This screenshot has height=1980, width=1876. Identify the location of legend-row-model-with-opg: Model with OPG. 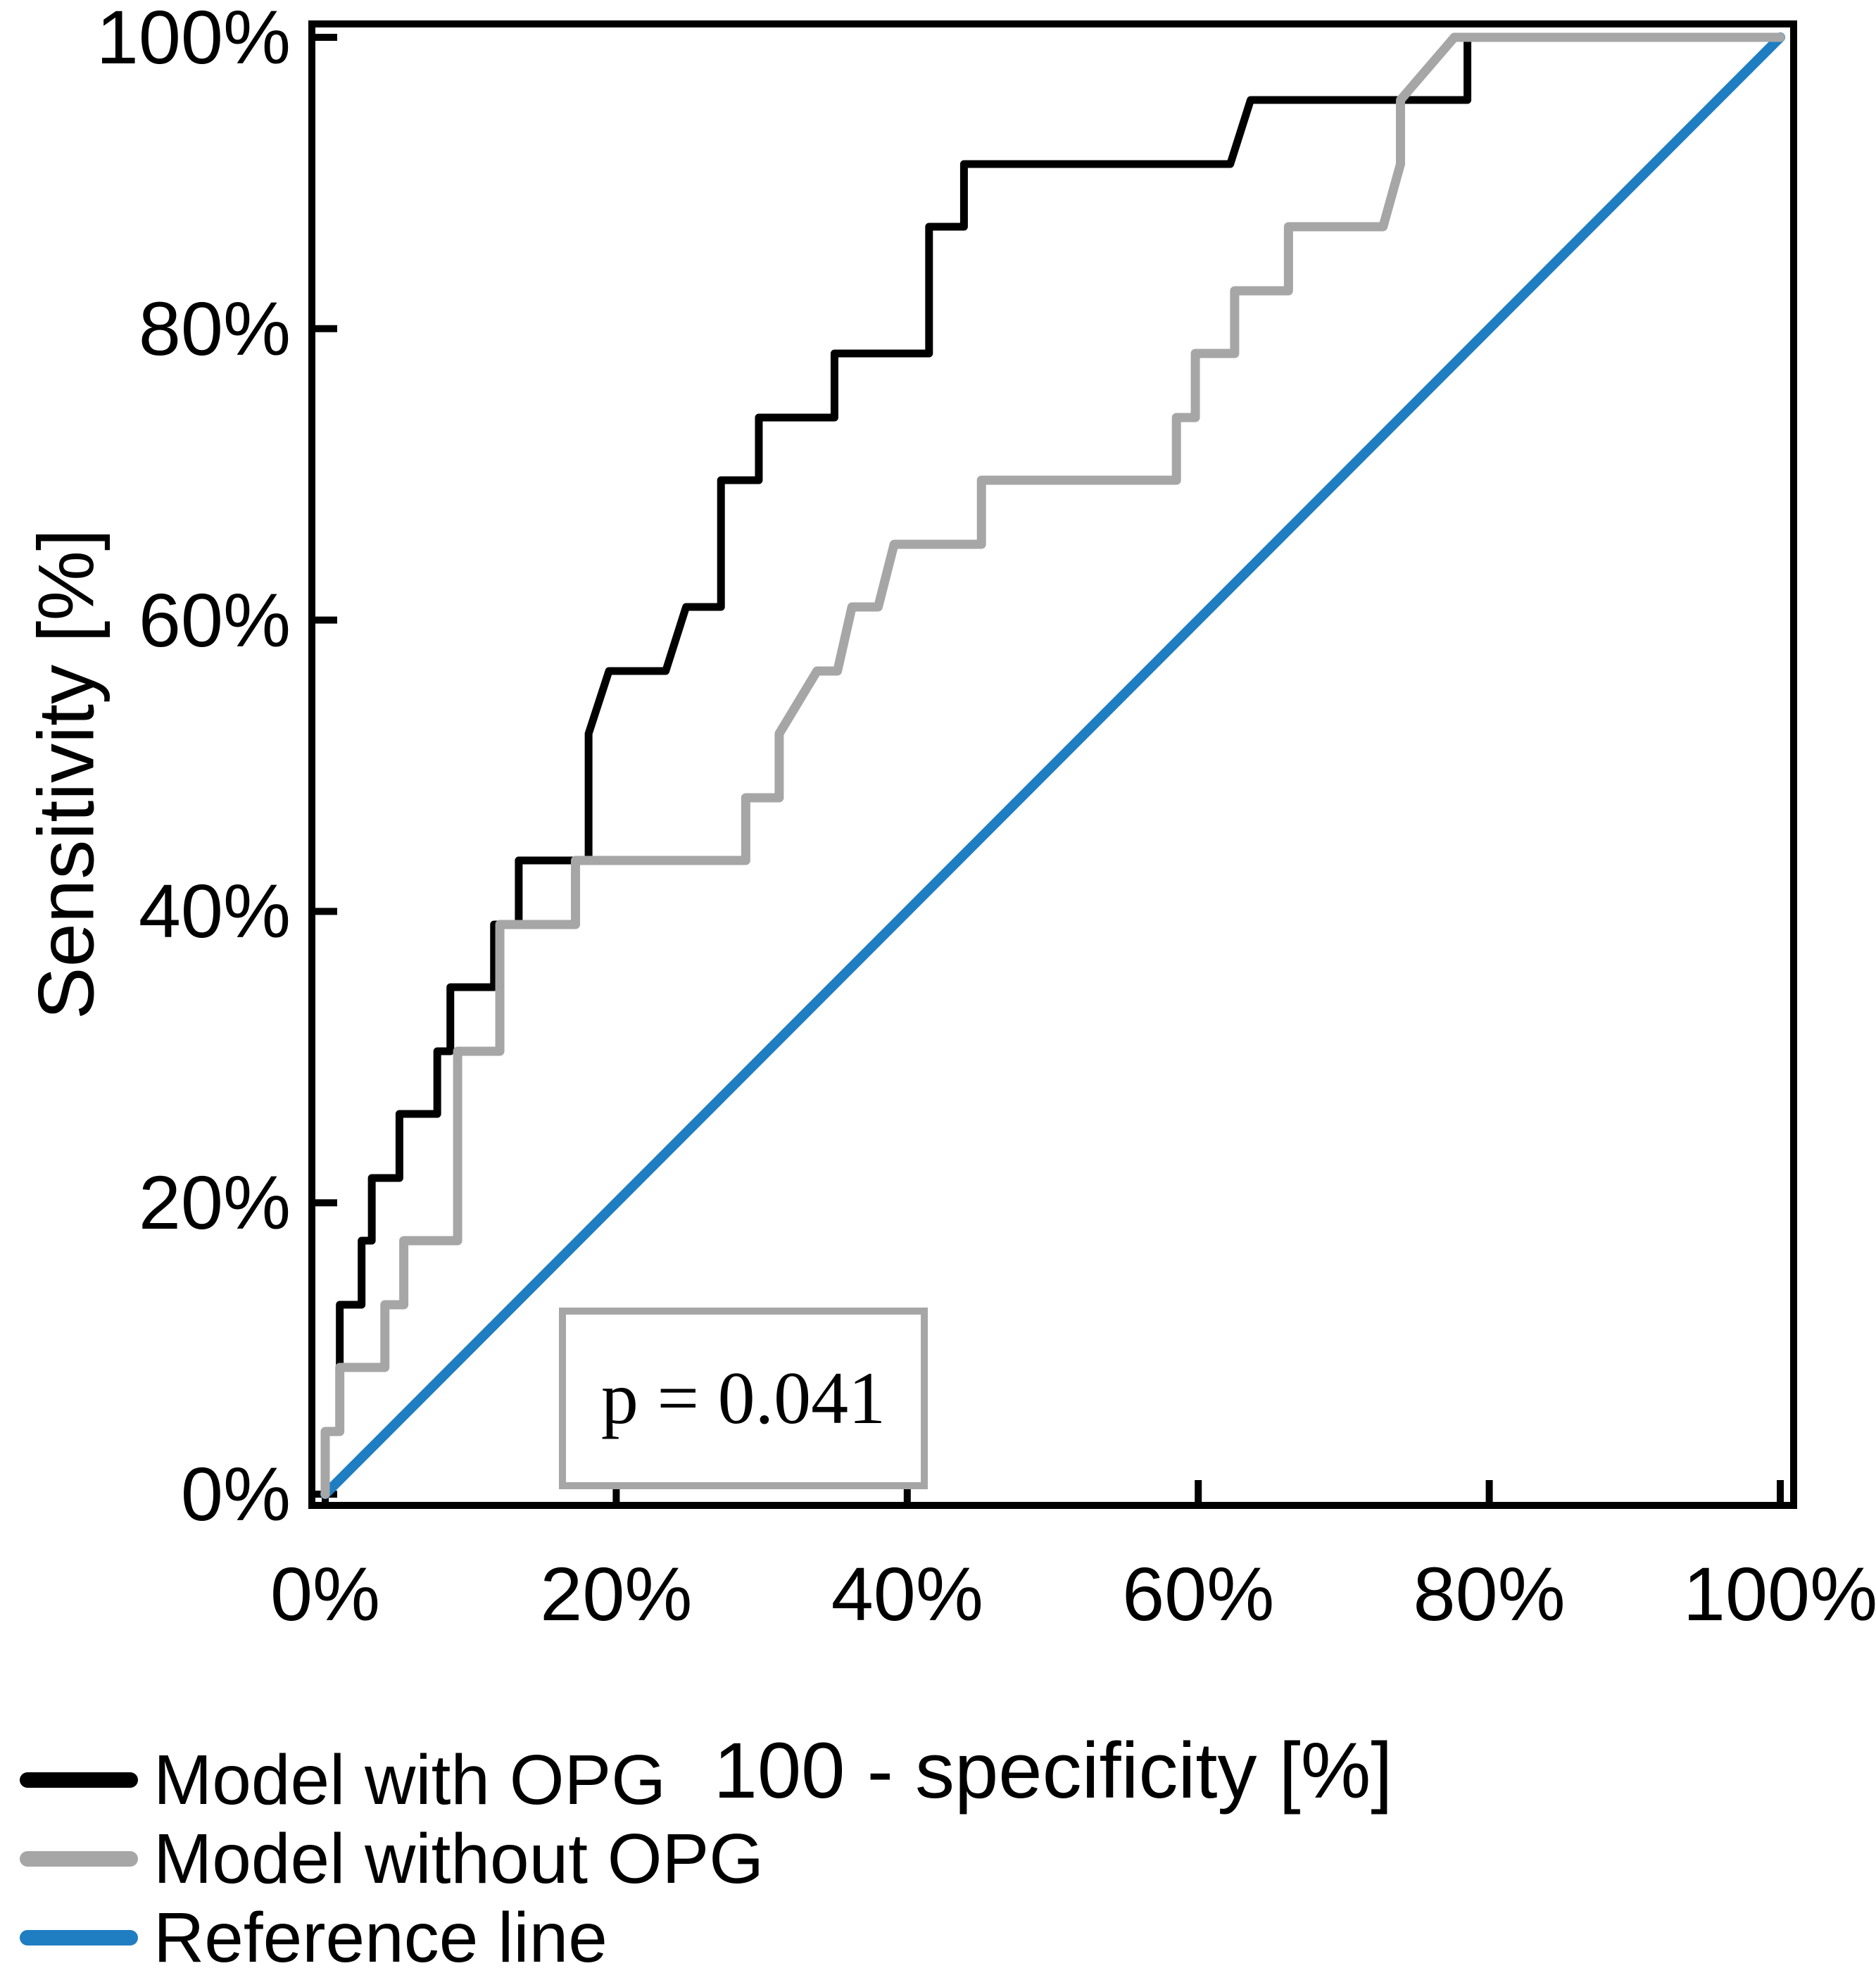
(392, 1780).